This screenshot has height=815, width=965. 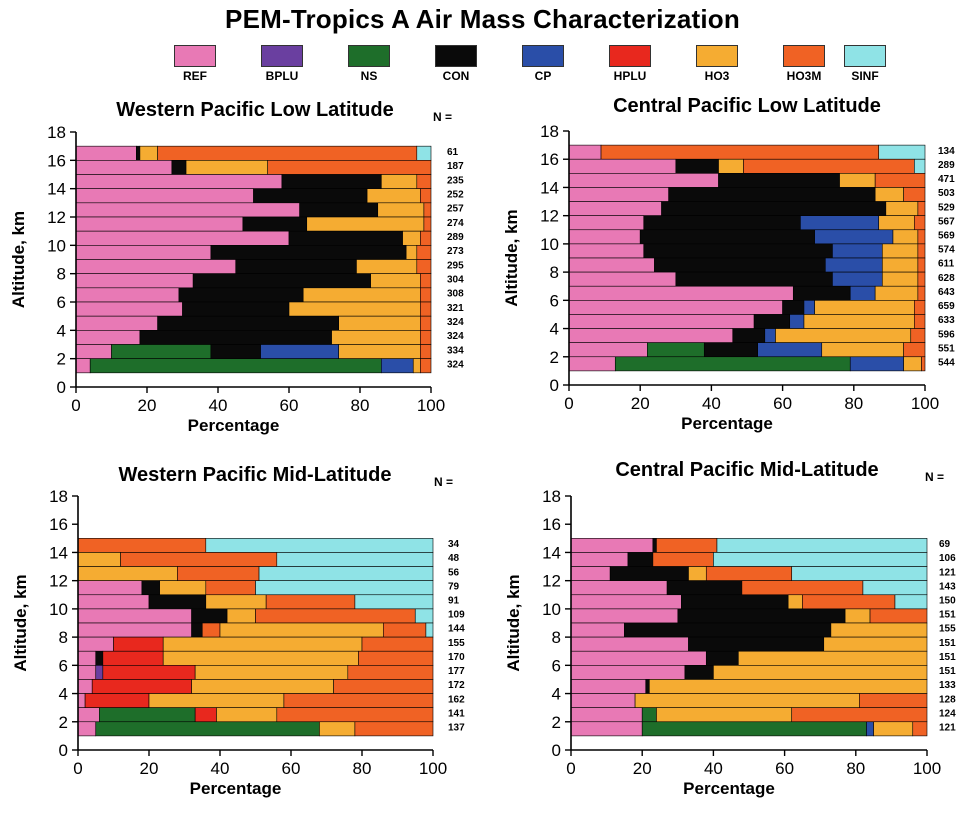 I want to click on y-tick-label: 12, so click(x=56, y=217).